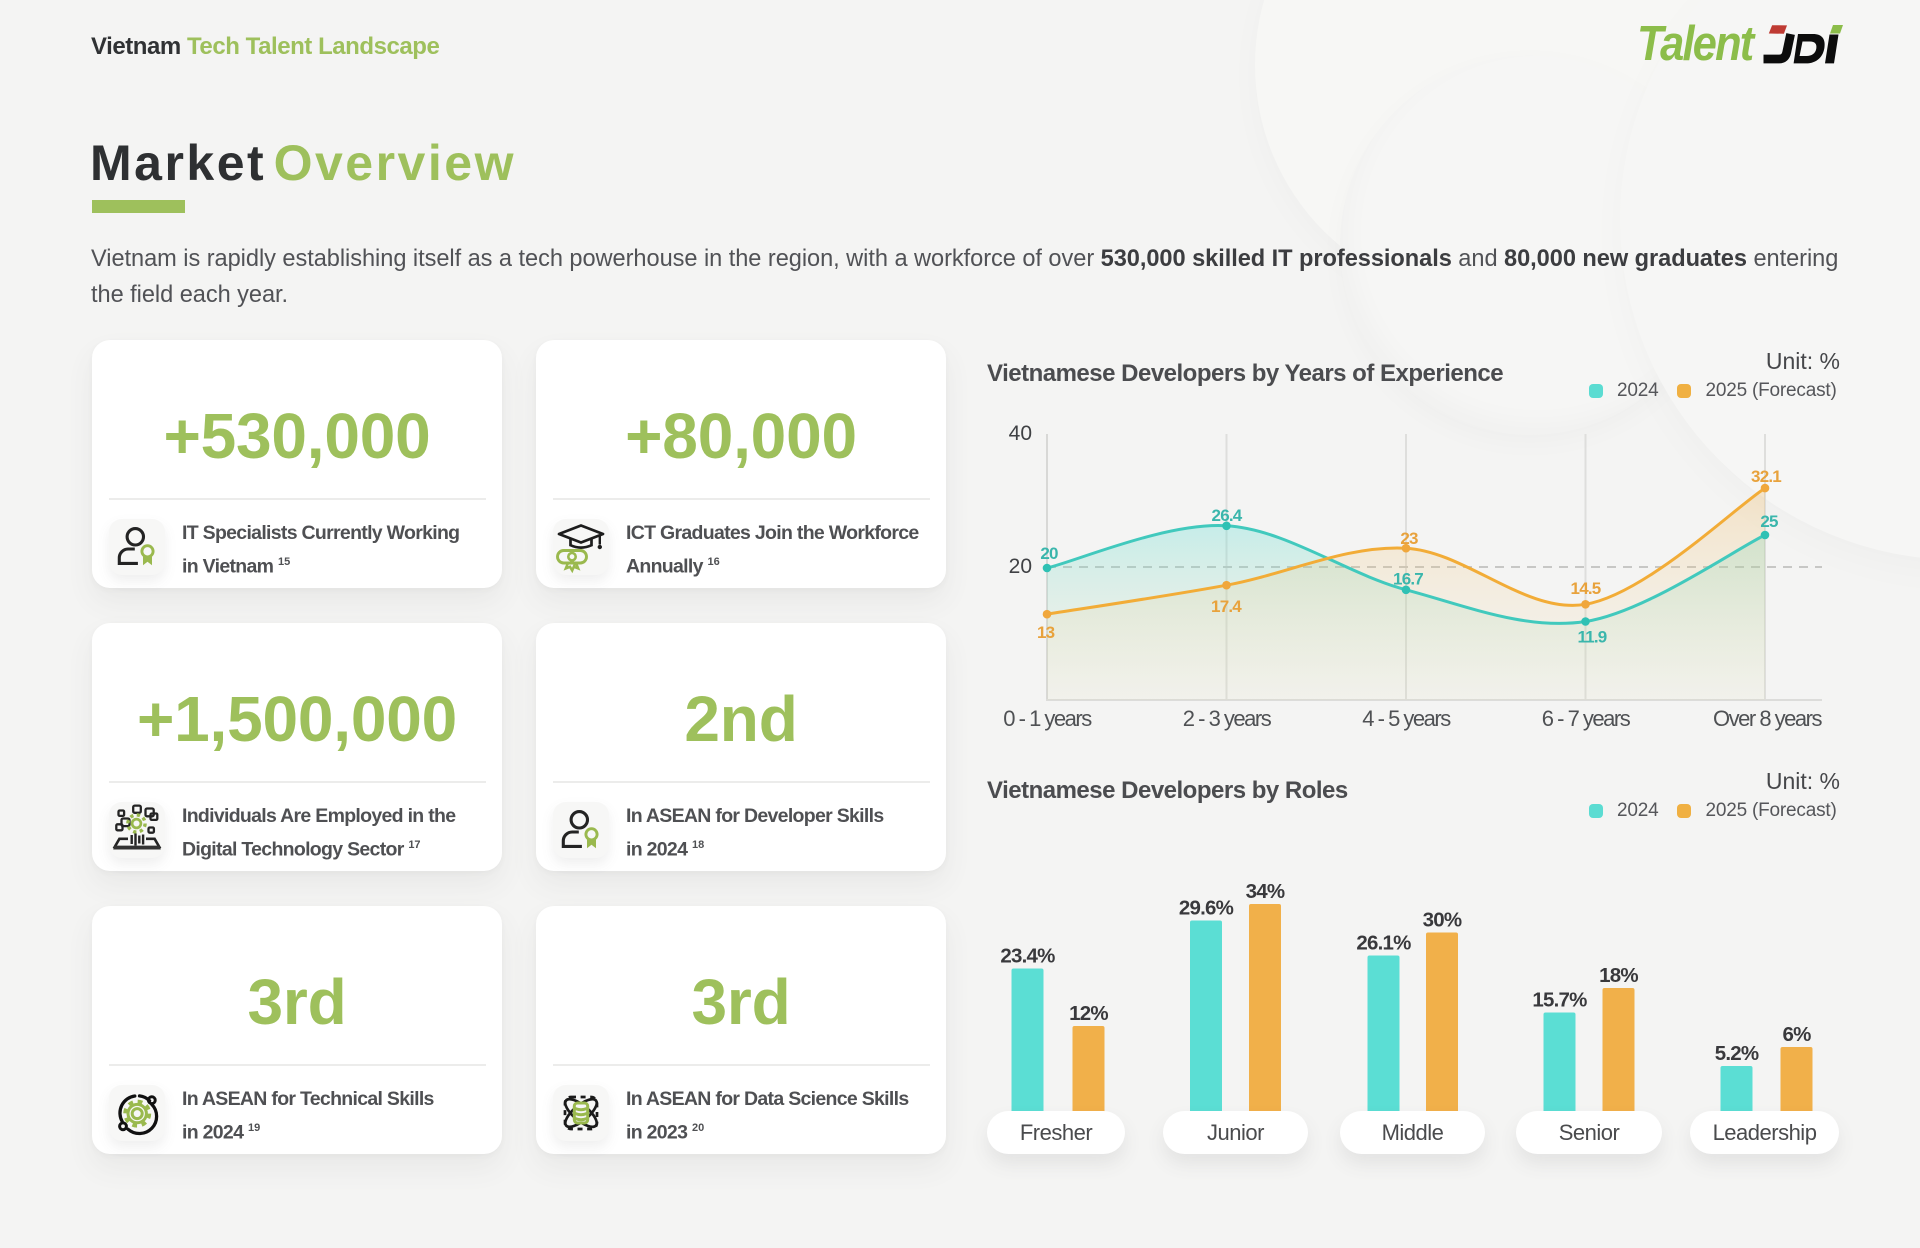 This screenshot has height=1248, width=1920. I want to click on svg-text: 4 - 5 years, so click(1406, 718).